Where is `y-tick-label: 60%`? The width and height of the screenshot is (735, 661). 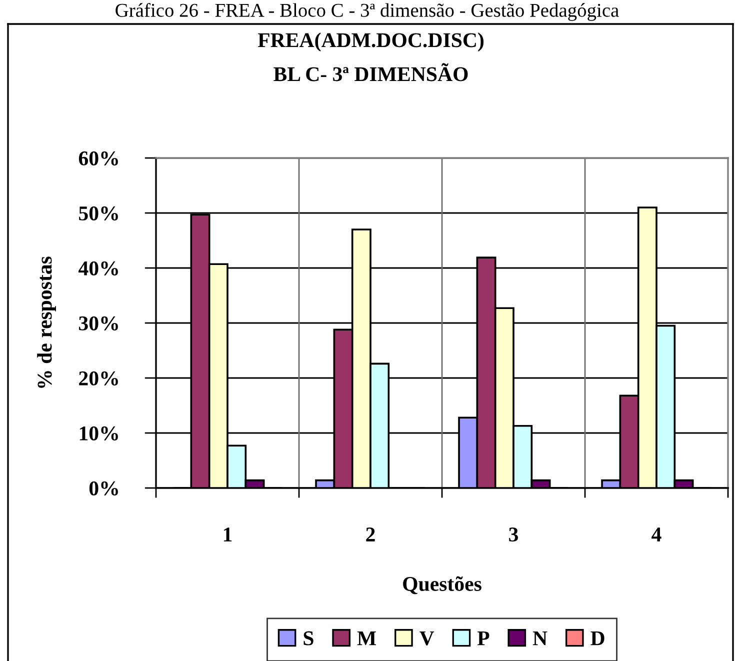 y-tick-label: 60% is located at coordinates (98, 158).